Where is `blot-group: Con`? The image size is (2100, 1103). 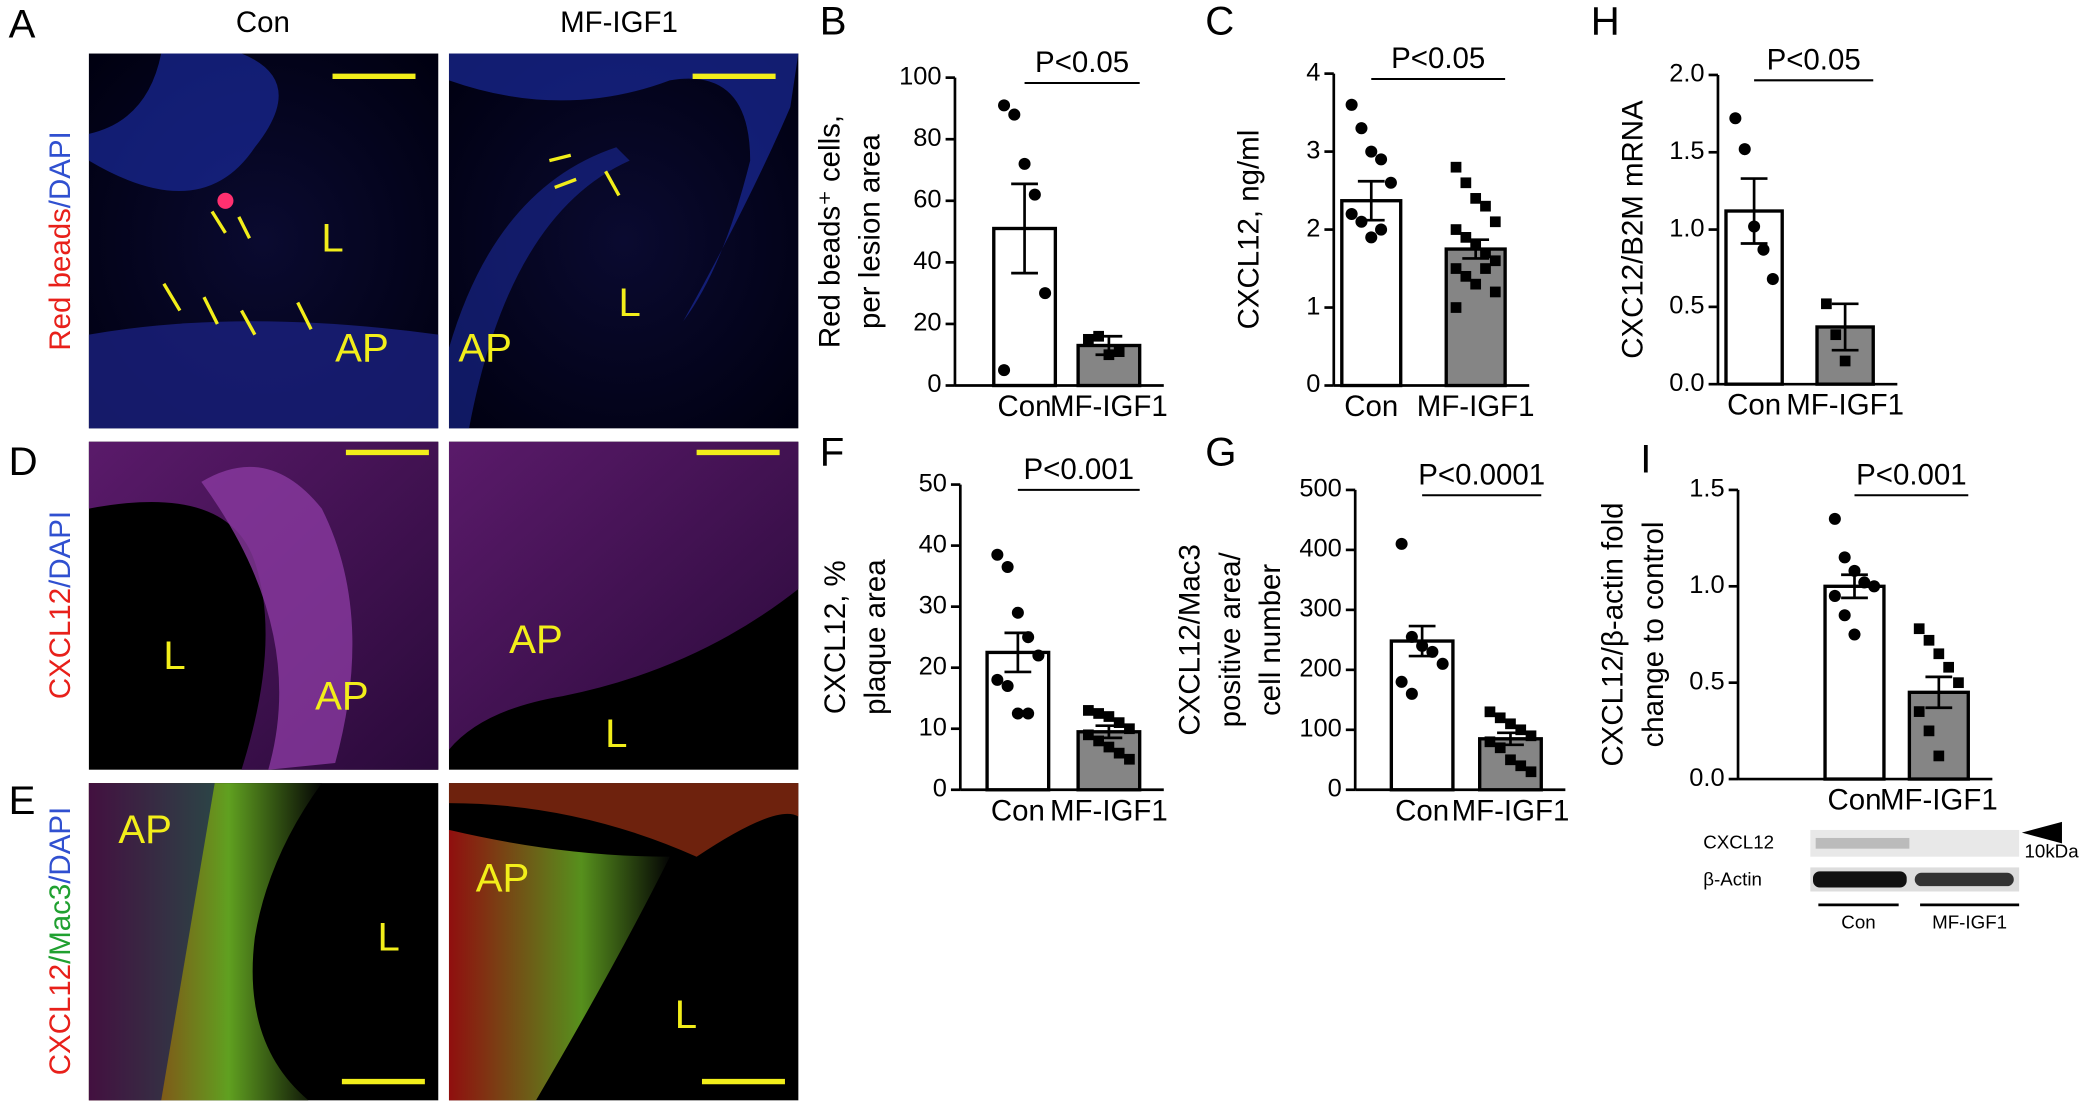
blot-group: Con is located at coordinates (1858, 922).